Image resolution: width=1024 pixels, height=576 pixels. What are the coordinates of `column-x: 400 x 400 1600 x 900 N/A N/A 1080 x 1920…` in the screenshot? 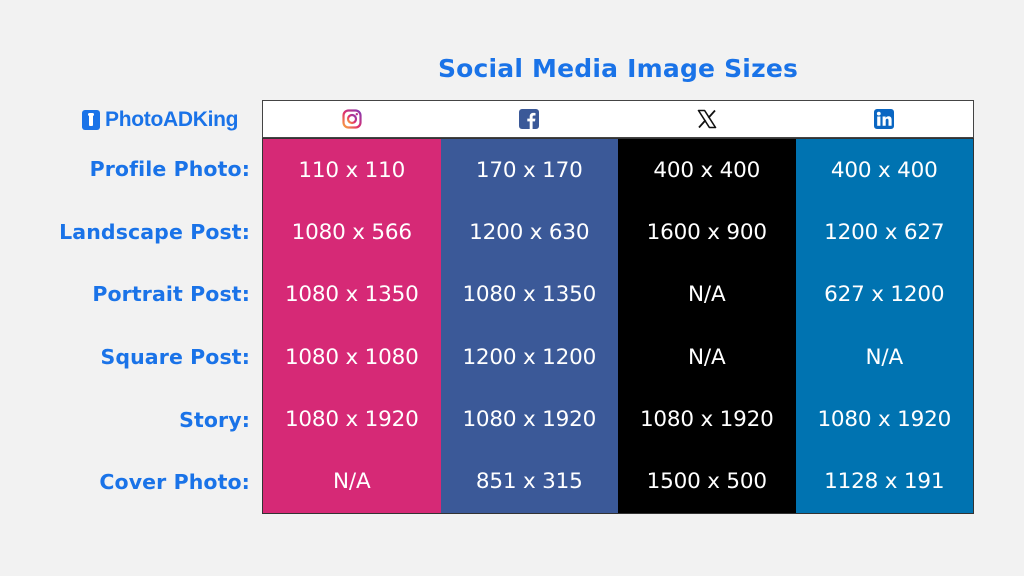 It's located at (707, 326).